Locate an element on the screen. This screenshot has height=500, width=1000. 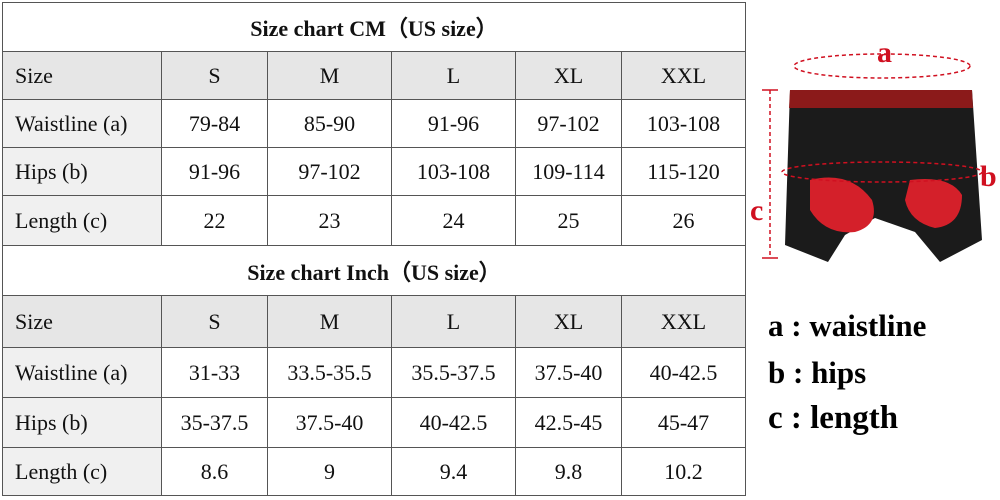
table-cell: 9.4 is located at coordinates (453, 471).